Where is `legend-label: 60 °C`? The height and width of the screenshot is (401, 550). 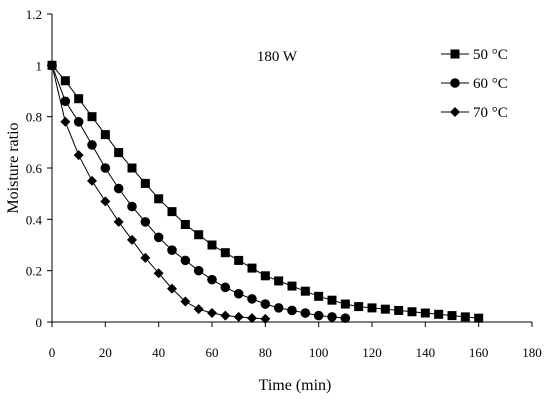
legend-label: 60 °C is located at coordinates (490, 84).